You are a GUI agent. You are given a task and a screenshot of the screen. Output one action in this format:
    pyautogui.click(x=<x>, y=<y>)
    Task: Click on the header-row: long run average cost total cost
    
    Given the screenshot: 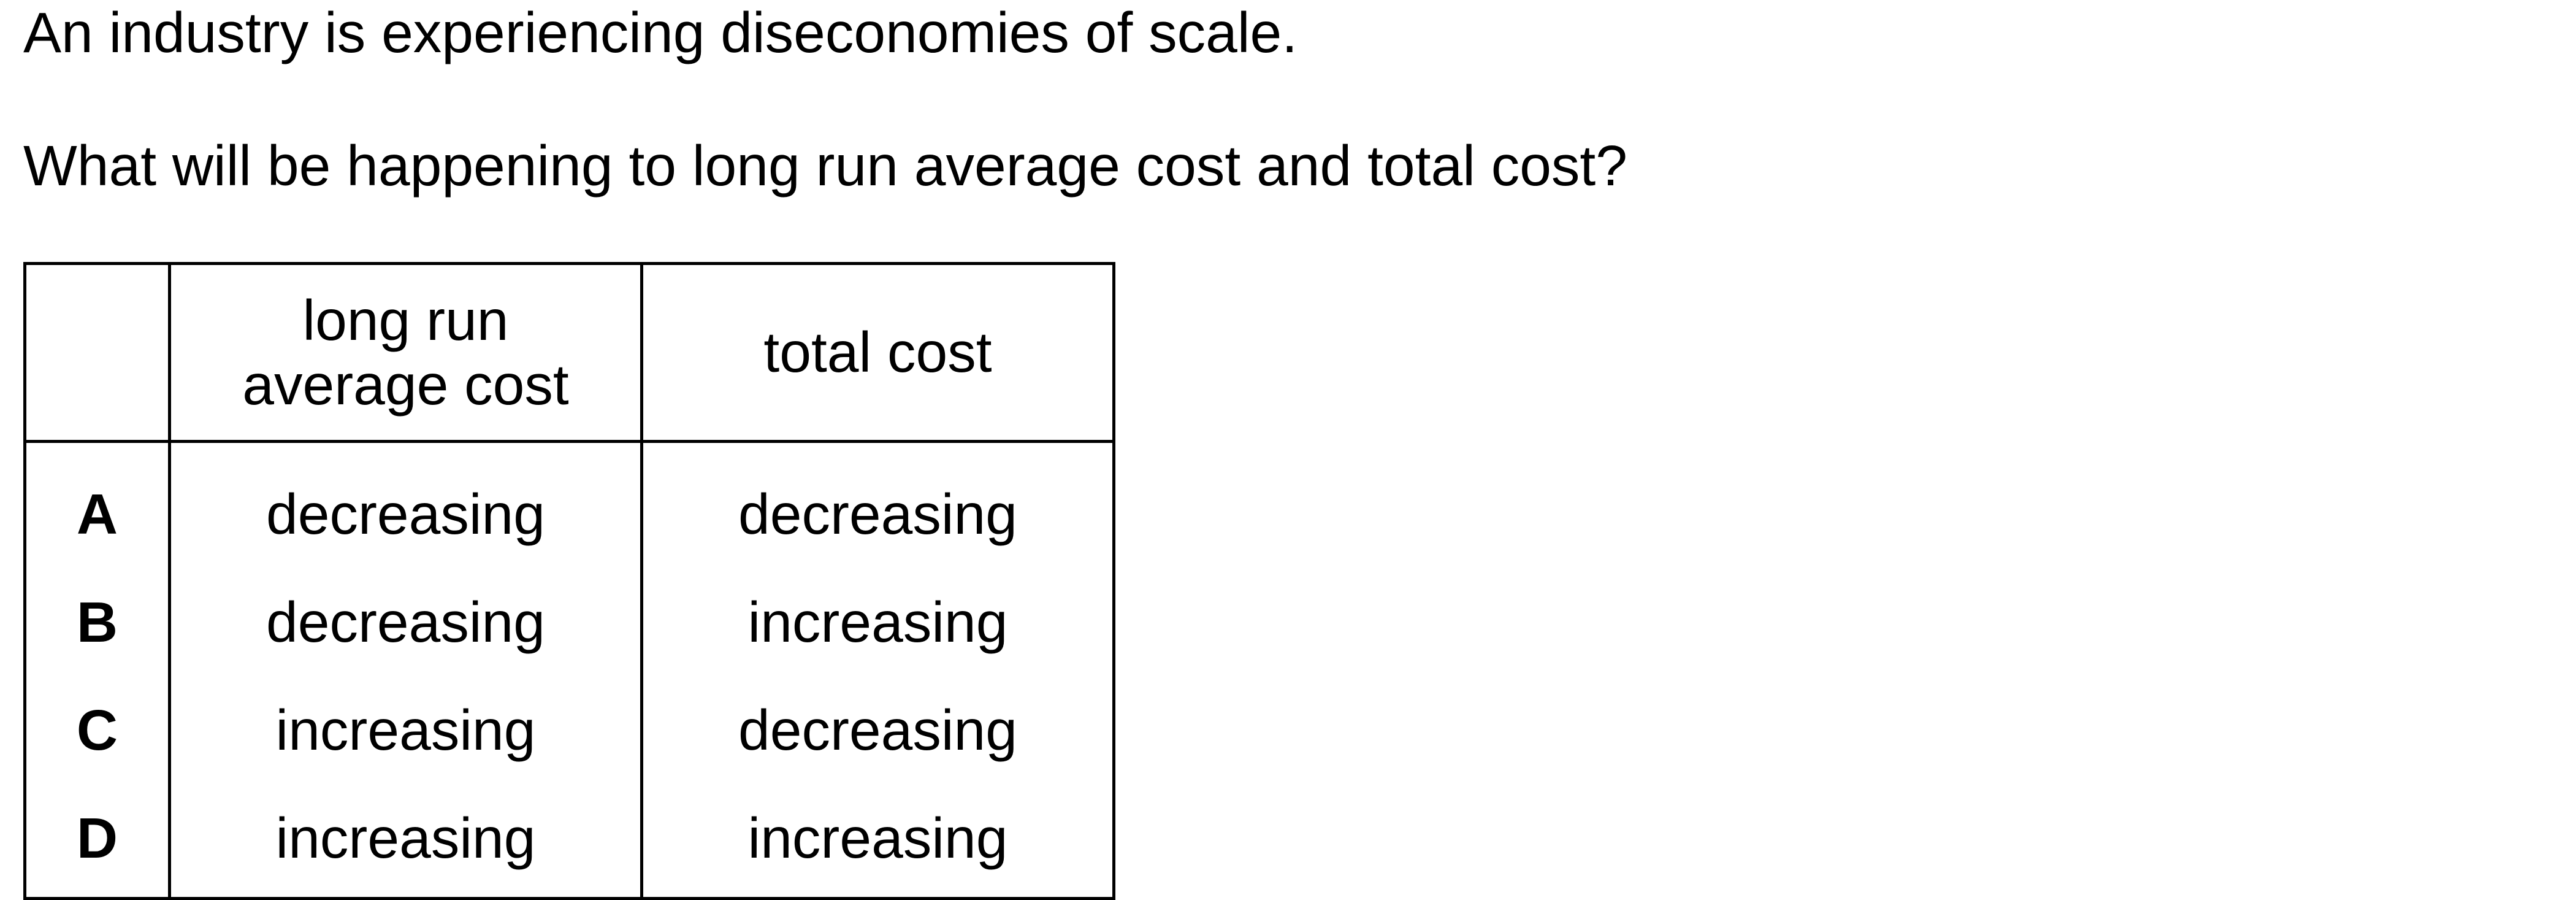 What is the action you would take?
    pyautogui.click(x=569, y=352)
    